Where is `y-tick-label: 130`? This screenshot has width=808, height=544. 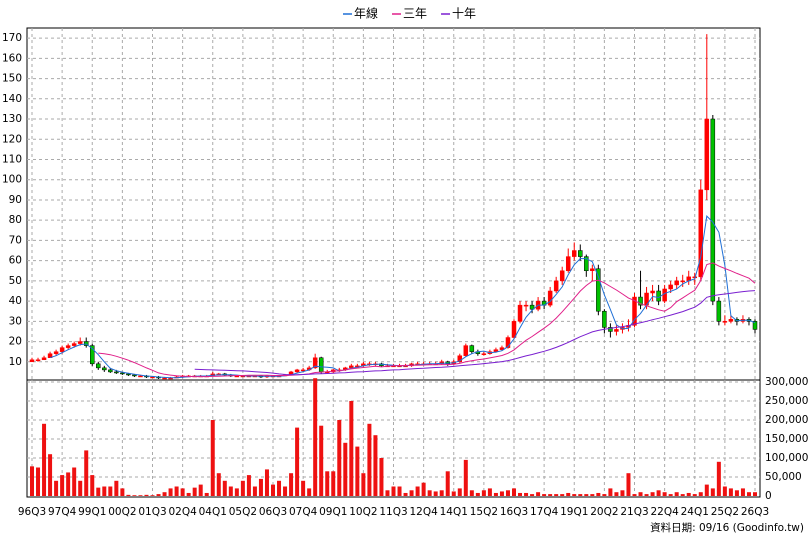 y-tick-label: 130 is located at coordinates (12, 119).